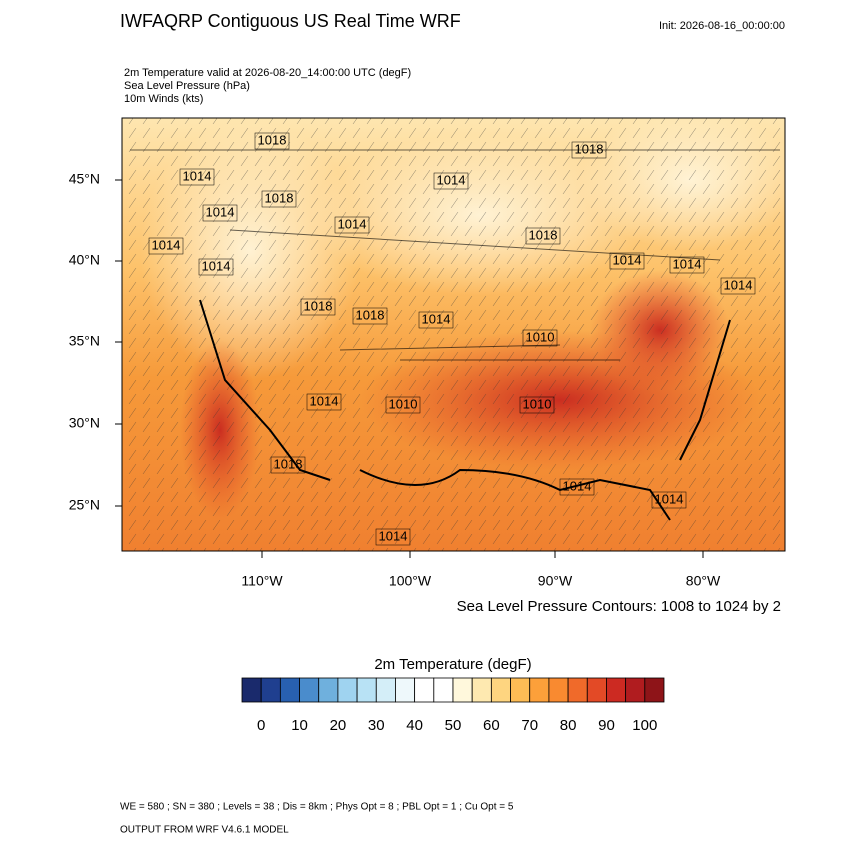 This screenshot has height=850, width=850. What do you see at coordinates (84, 505) in the screenshot?
I see `lat-label: 25°N` at bounding box center [84, 505].